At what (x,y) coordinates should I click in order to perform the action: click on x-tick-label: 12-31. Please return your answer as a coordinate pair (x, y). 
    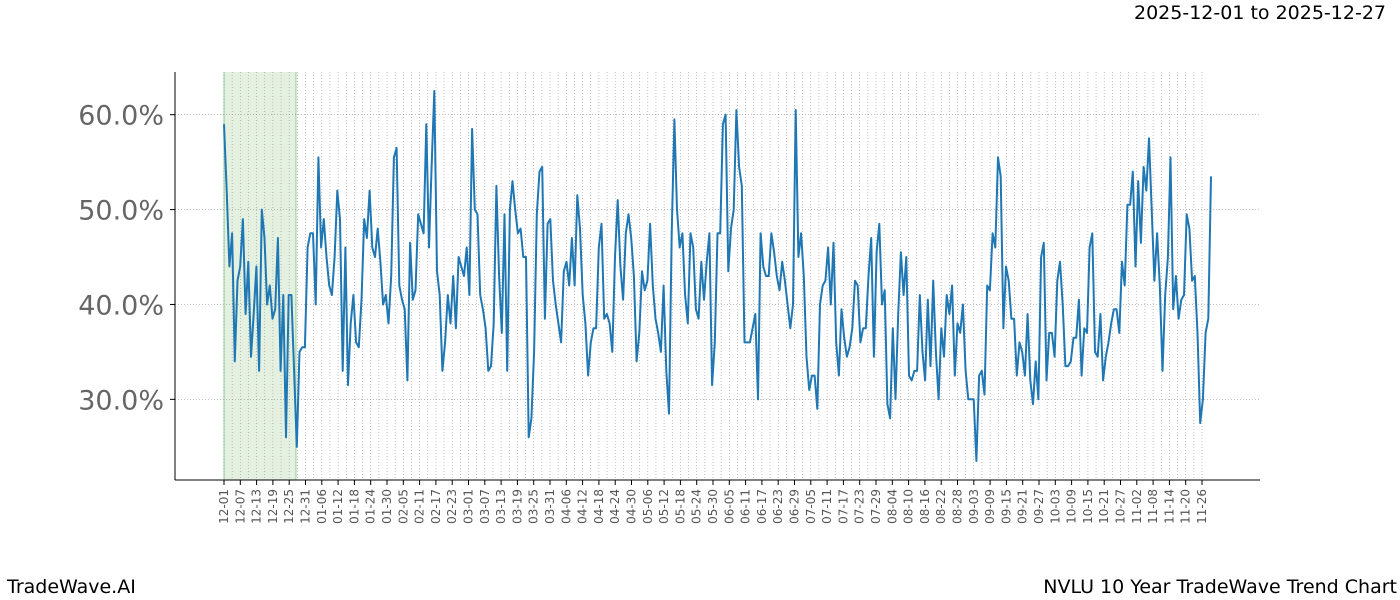
    Looking at the image, I should click on (306, 506).